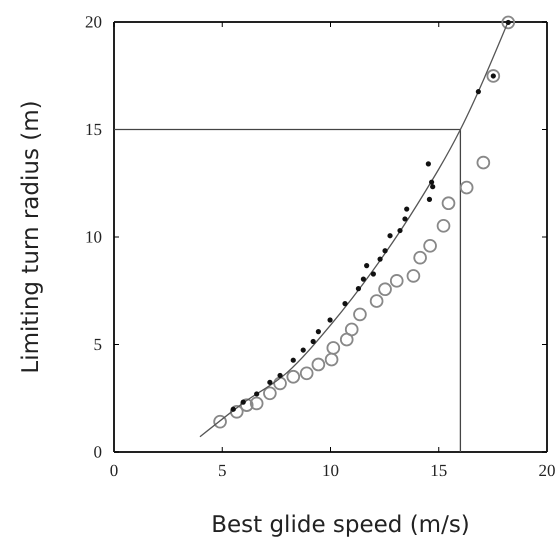 The image size is (557, 550). I want to click on y-tick-label: 10, so click(93, 236).